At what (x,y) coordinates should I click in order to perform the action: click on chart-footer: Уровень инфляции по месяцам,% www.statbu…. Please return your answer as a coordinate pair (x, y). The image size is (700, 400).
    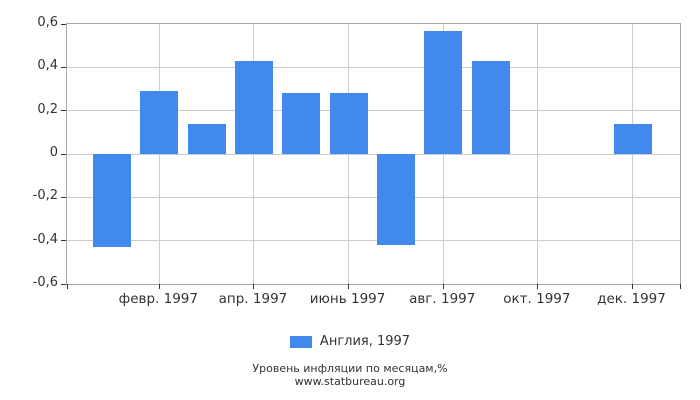
    Looking at the image, I should click on (350, 375).